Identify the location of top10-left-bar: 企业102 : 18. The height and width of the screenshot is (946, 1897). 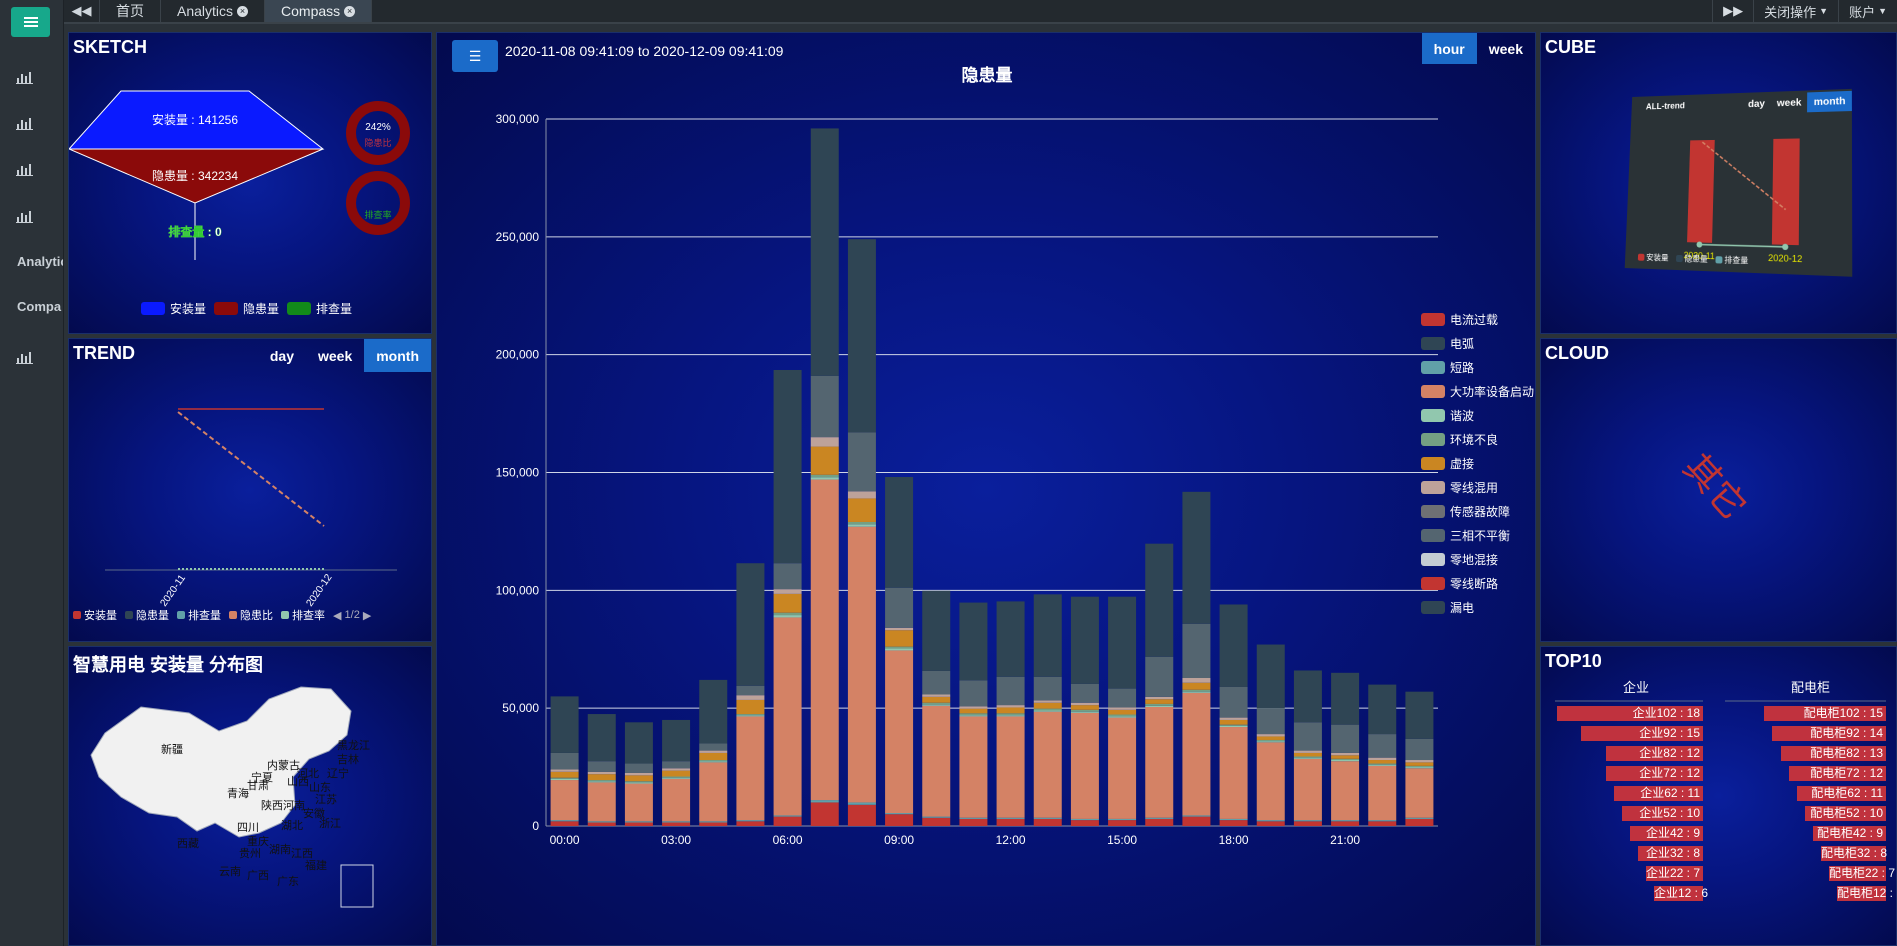
(1630, 713).